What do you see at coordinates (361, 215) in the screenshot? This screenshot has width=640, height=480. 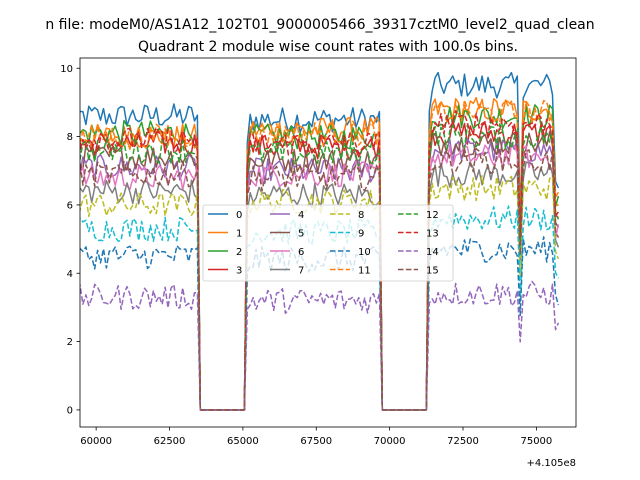 I see `legend-label-8: 8` at bounding box center [361, 215].